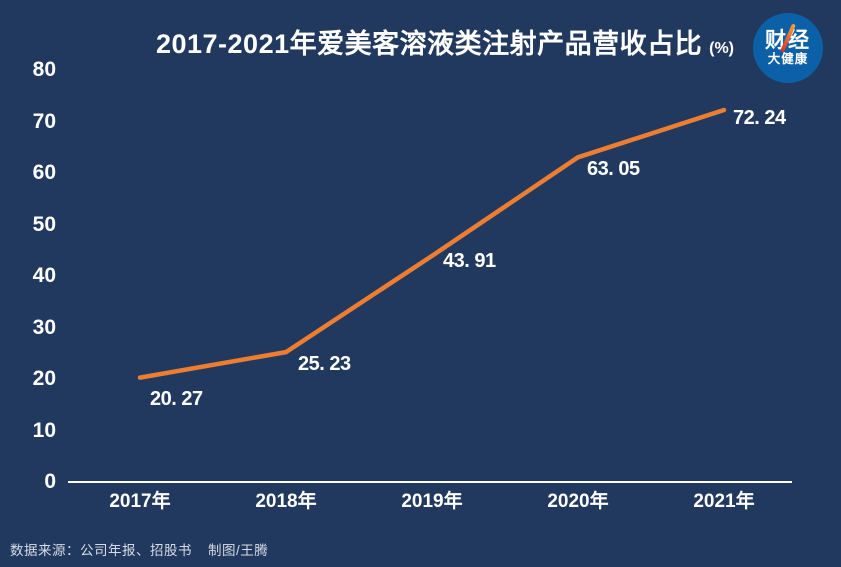 This screenshot has width=841, height=567. Describe the element at coordinates (578, 501) in the screenshot. I see `x-axis-tick-label: 2020年` at that location.